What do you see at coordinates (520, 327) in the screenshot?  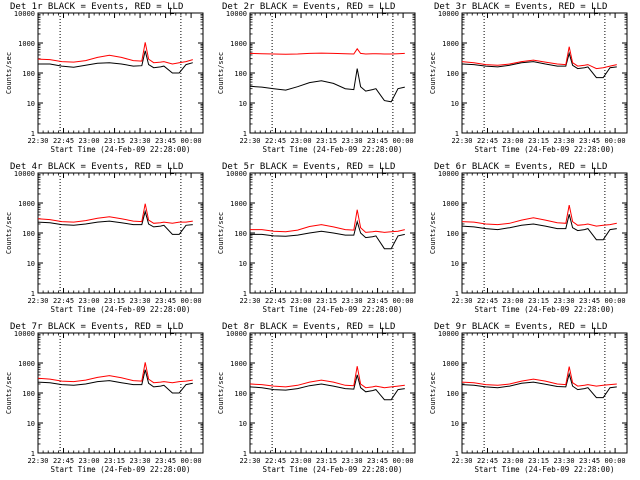 I see `chart-title: Det 9r BLACK = Events, RED = LLD` at bounding box center [520, 327].